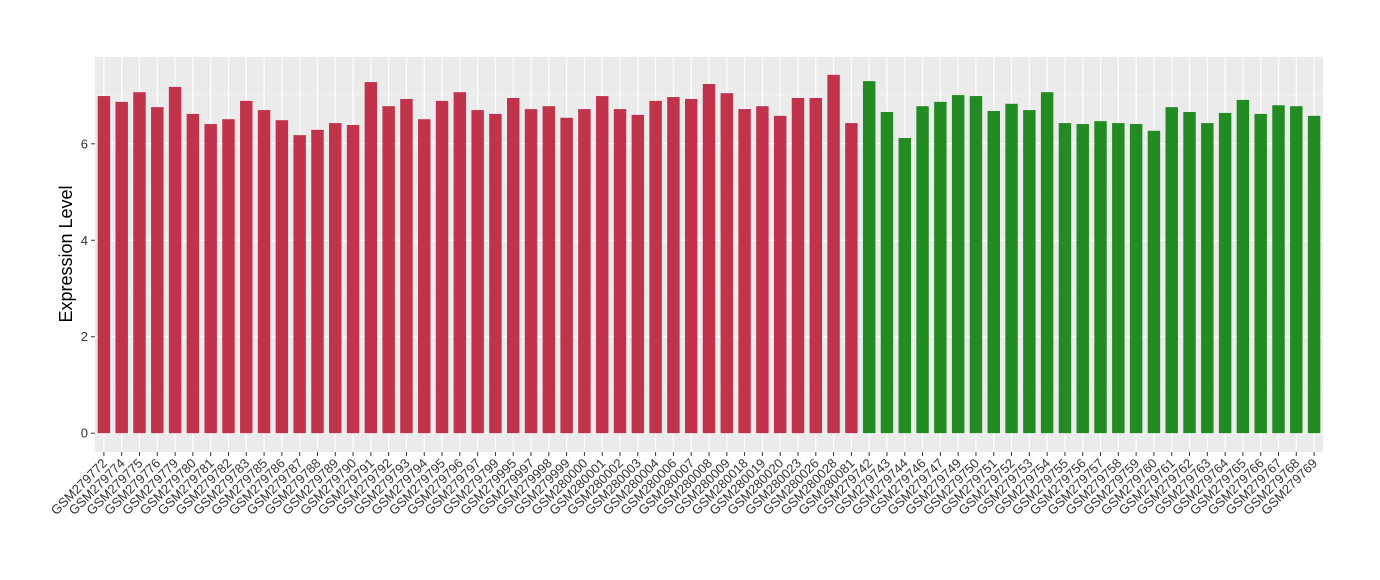 Image resolution: width=1380 pixels, height=580 pixels. What do you see at coordinates (84, 240) in the screenshot?
I see `y-tick-label: 4` at bounding box center [84, 240].